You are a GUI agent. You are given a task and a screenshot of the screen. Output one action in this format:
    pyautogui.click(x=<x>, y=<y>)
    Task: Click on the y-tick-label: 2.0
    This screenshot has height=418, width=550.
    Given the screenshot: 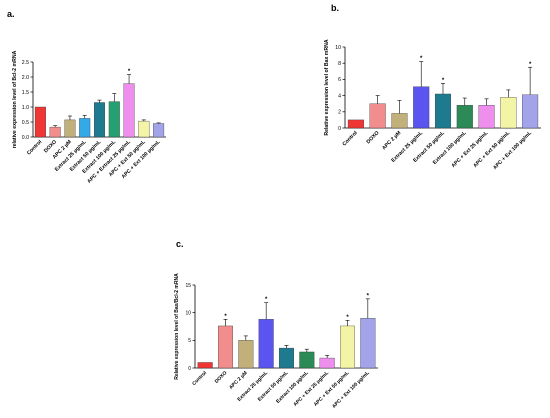 What is the action you would take?
    pyautogui.click(x=25, y=78)
    